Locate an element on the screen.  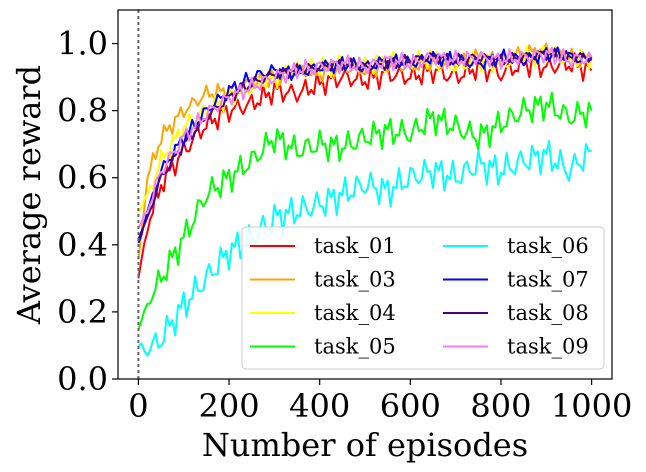
x-tick-label: 1000 is located at coordinates (591, 406).